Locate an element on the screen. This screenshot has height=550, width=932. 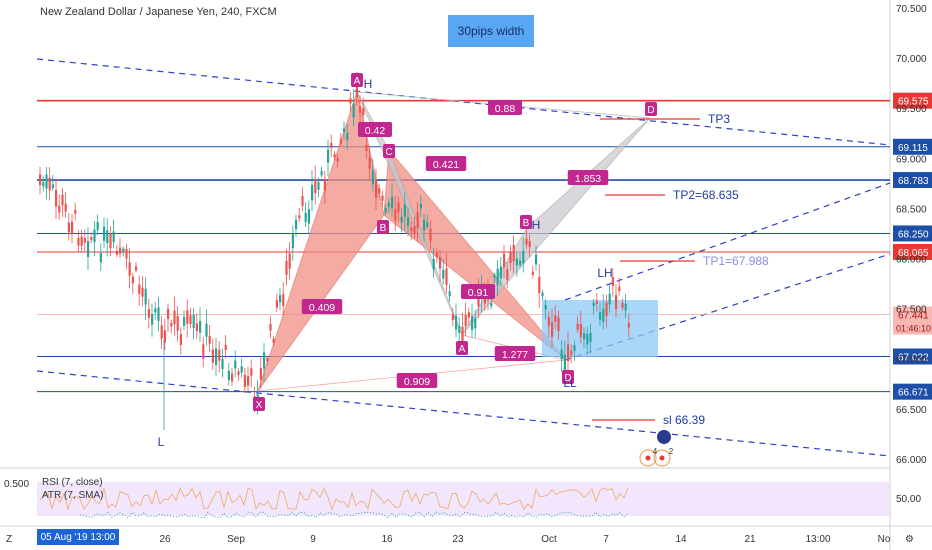
rsi-legend: RSI (7, close) is located at coordinates (72, 482).